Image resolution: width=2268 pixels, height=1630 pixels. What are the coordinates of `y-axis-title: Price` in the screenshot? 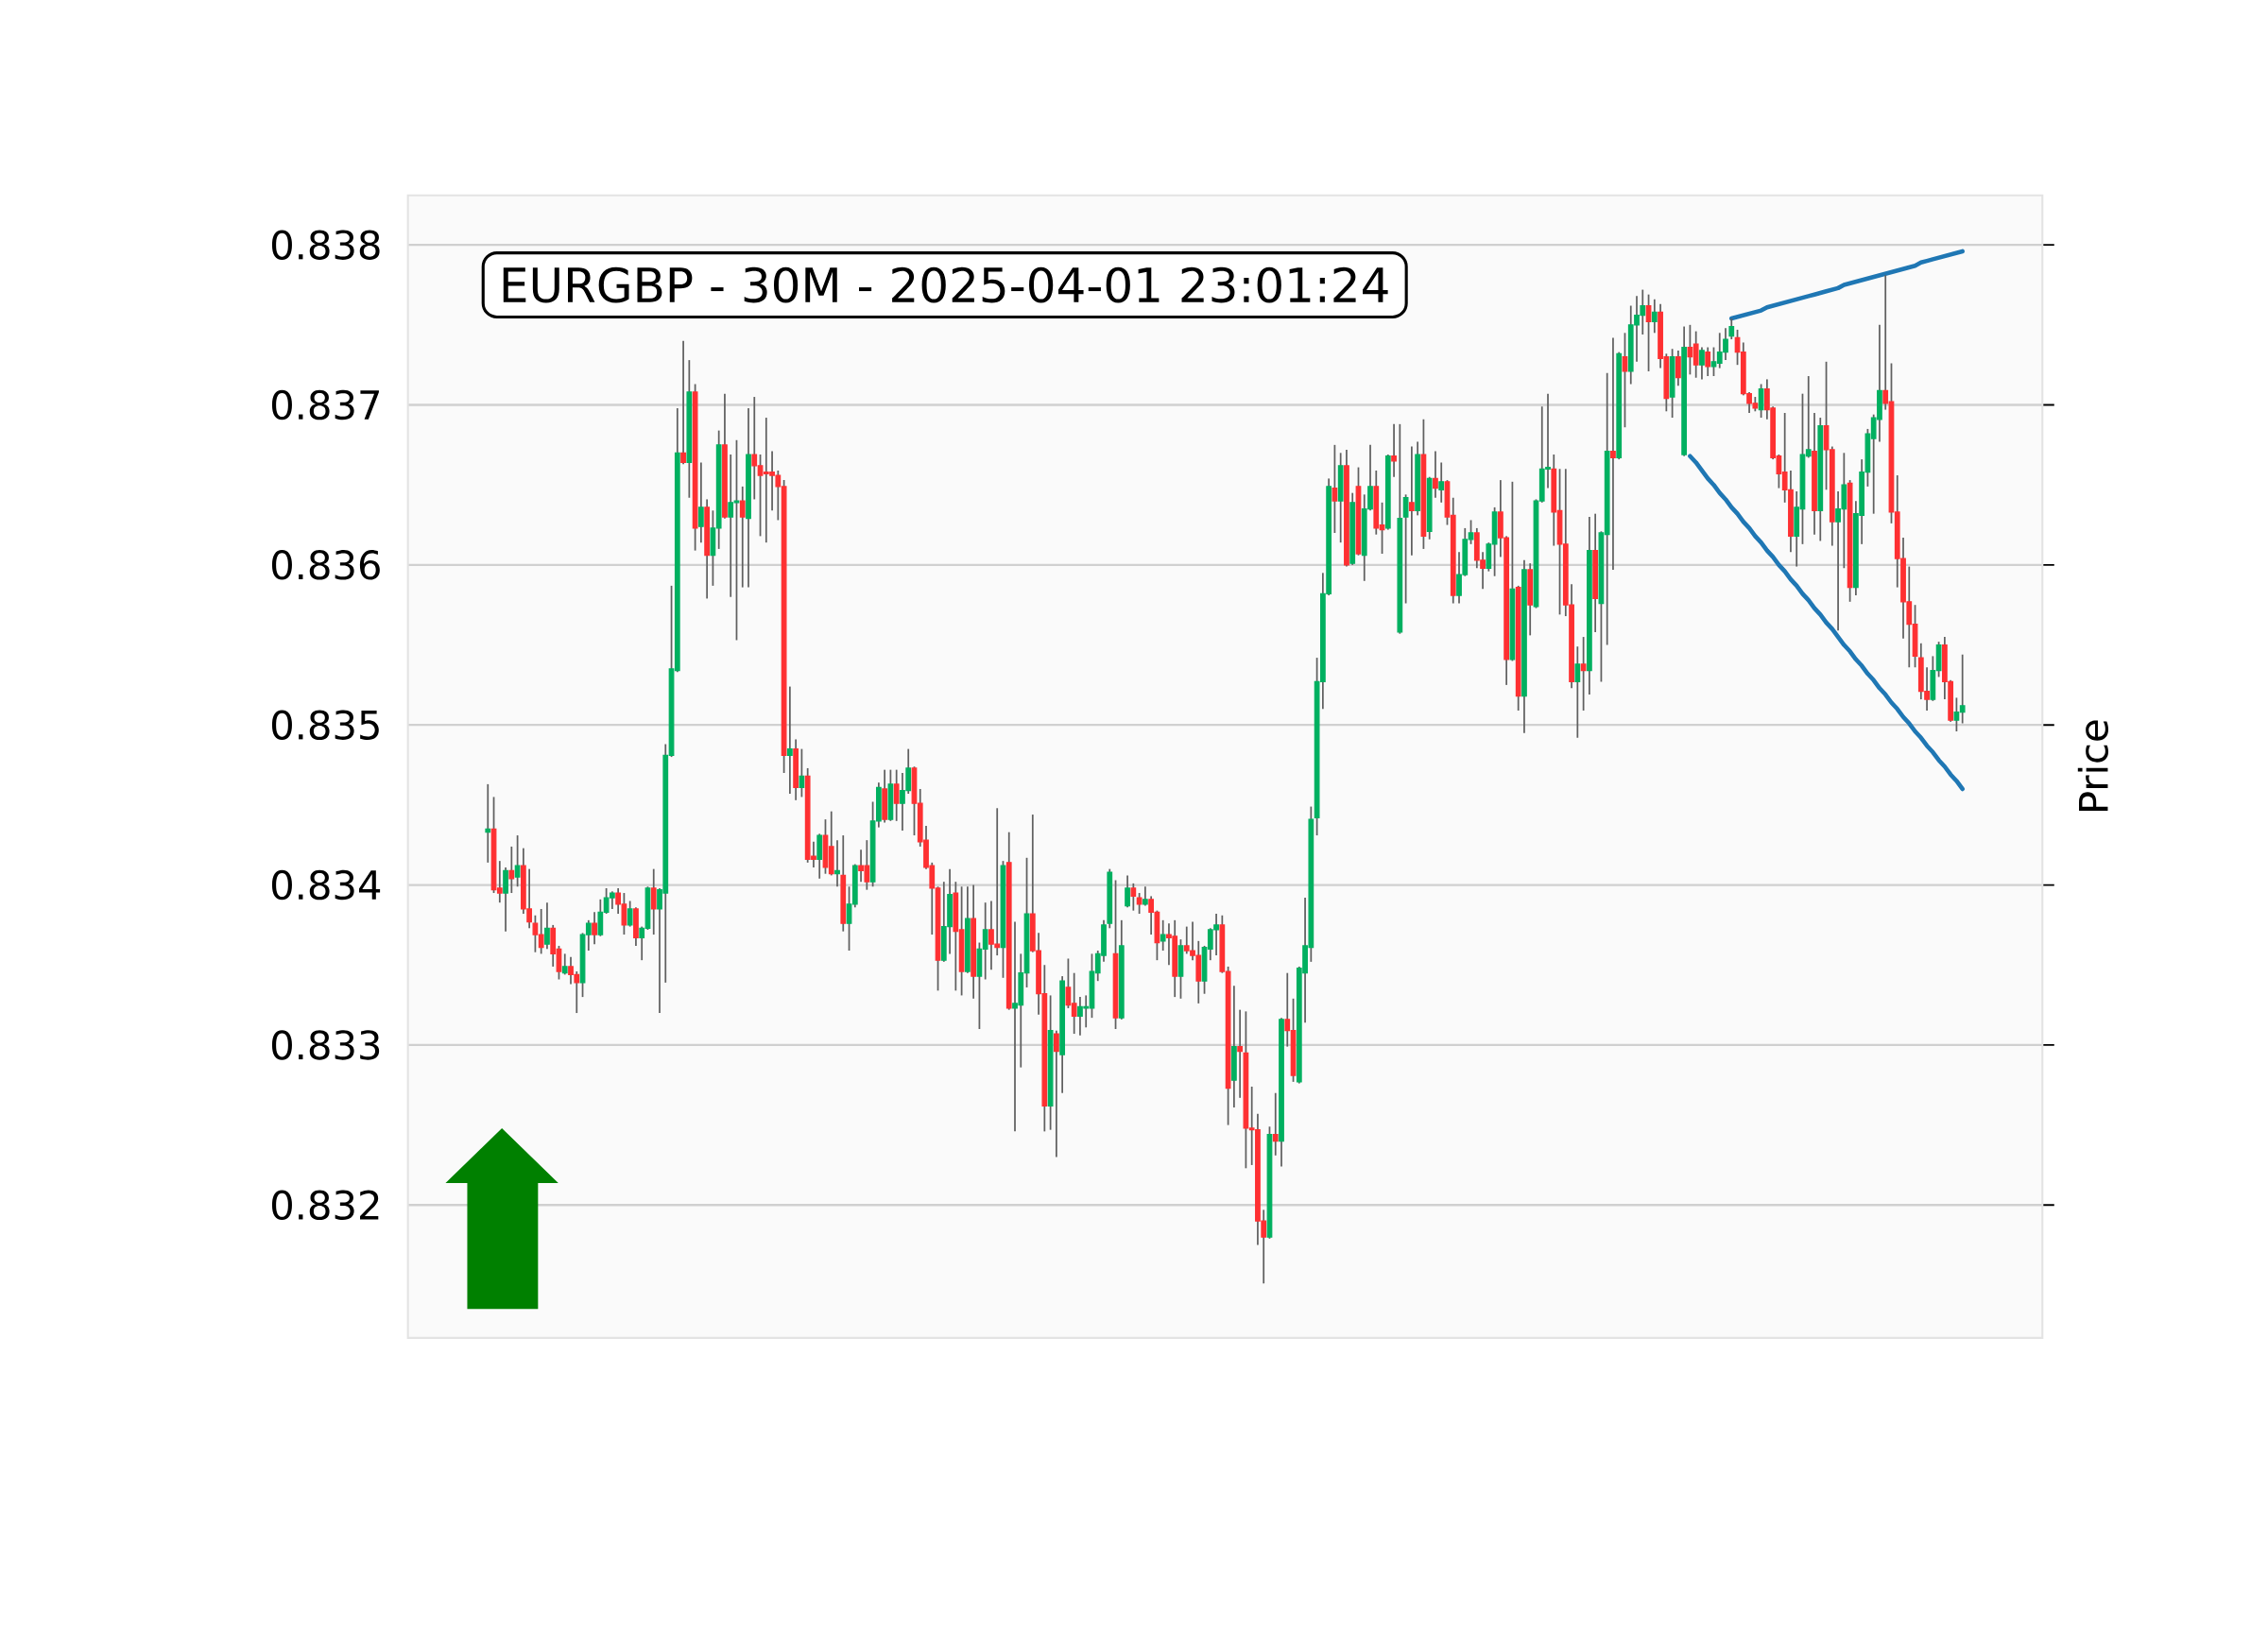 It's located at (2093, 766).